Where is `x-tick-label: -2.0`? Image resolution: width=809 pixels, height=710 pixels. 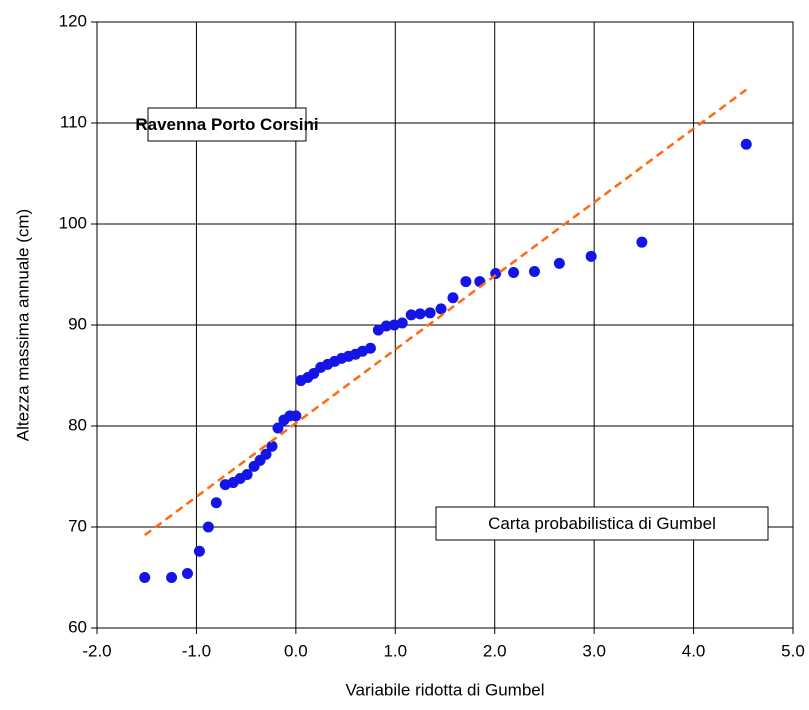
x-tick-label: -2.0 is located at coordinates (96, 650).